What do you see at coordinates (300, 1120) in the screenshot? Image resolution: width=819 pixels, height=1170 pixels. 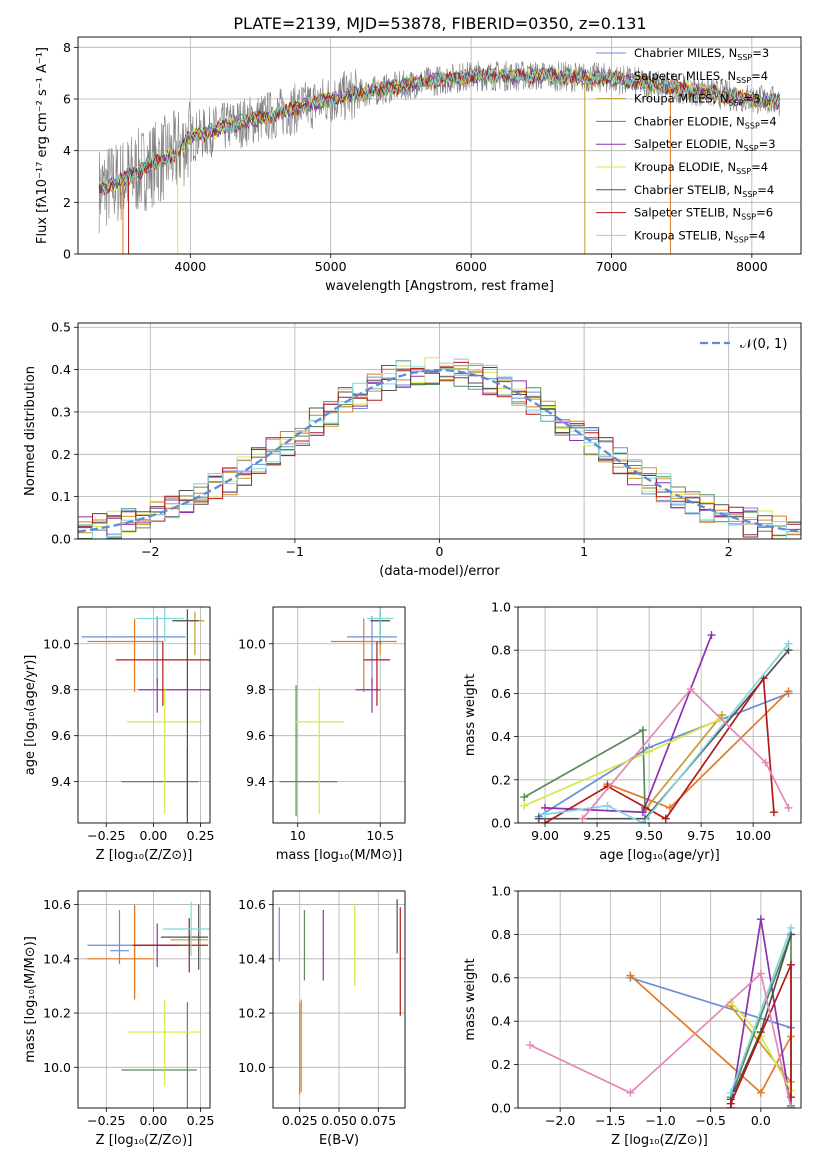 I see `x-tick-label: 0.025` at bounding box center [300, 1120].